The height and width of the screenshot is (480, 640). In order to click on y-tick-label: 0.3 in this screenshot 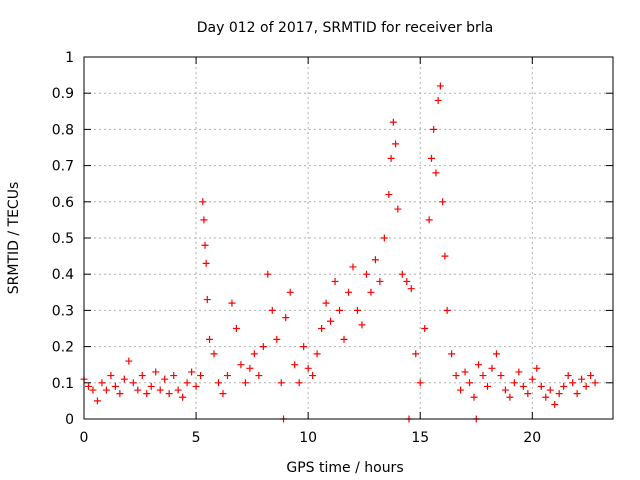, I will do `click(63, 311)`.